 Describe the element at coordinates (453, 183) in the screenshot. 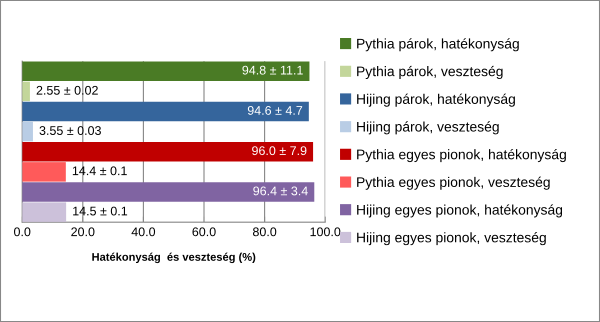

I see `legend-label: Pythia egyes pionok, veszteség` at that location.